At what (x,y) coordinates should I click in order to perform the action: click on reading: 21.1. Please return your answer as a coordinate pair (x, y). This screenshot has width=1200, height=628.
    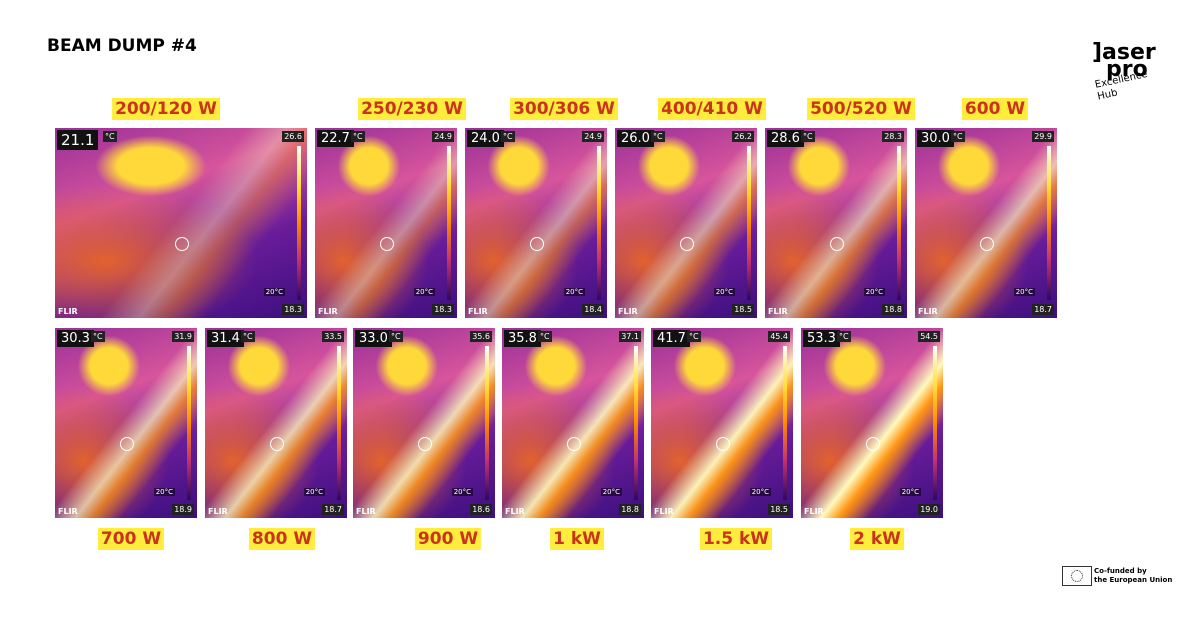
    Looking at the image, I should click on (78, 140).